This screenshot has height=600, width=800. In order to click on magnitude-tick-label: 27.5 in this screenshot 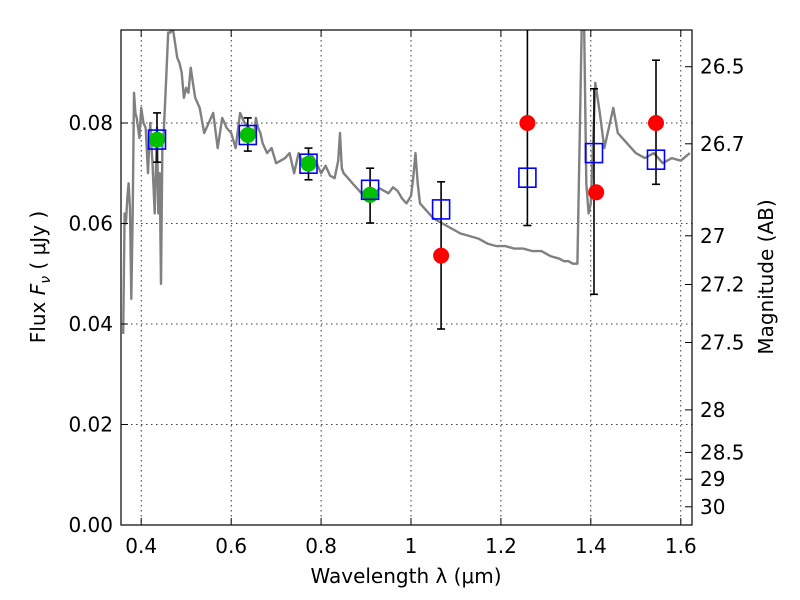, I will do `click(722, 343)`.